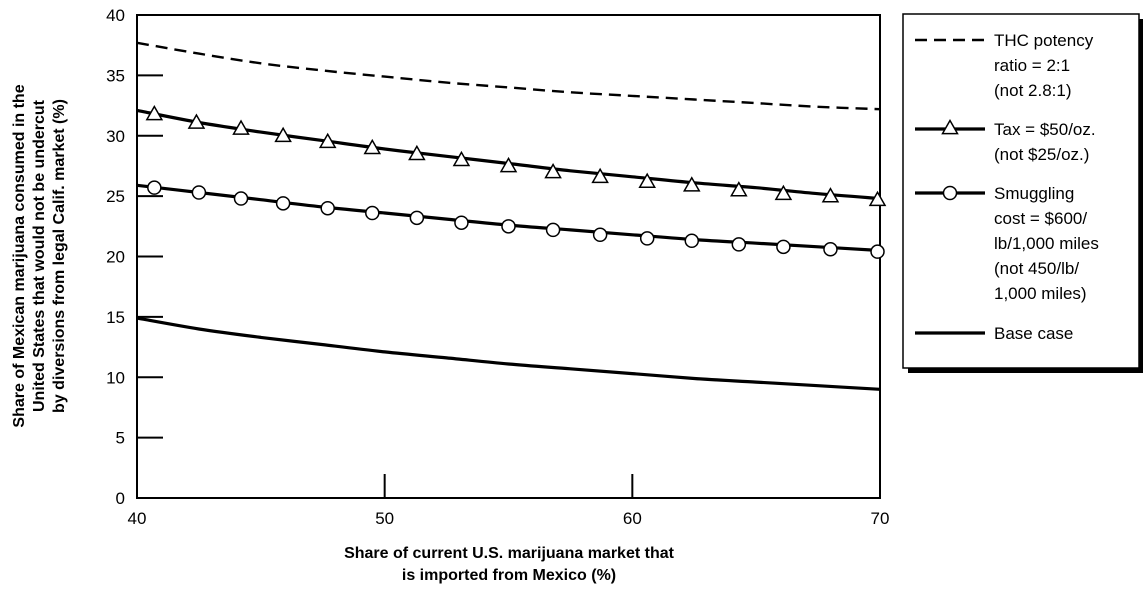 Image resolution: width=1143 pixels, height=599 pixels. Describe the element at coordinates (1045, 142) in the screenshot. I see `legend-entry-tax: Tax = $50/oz. (not $25/oz.)` at that location.